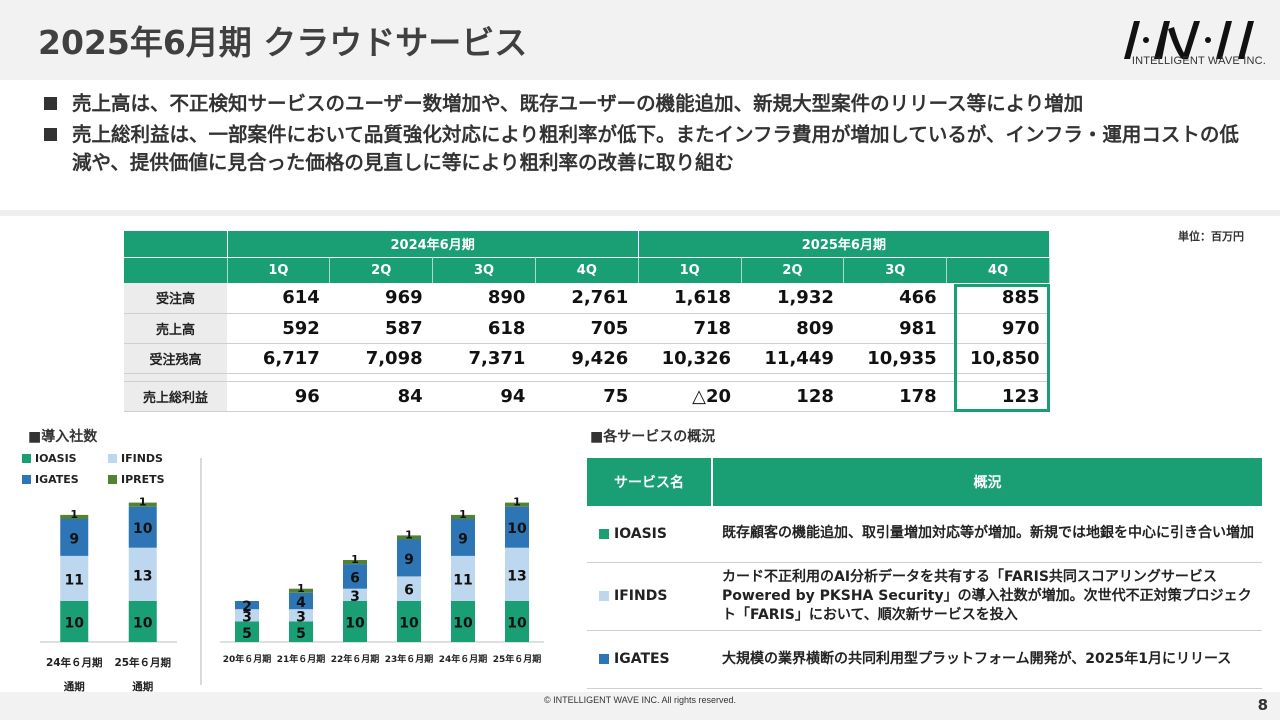 The width and height of the screenshot is (1280, 720). What do you see at coordinates (640, 40) in the screenshot?
I see `header-bar` at bounding box center [640, 40].